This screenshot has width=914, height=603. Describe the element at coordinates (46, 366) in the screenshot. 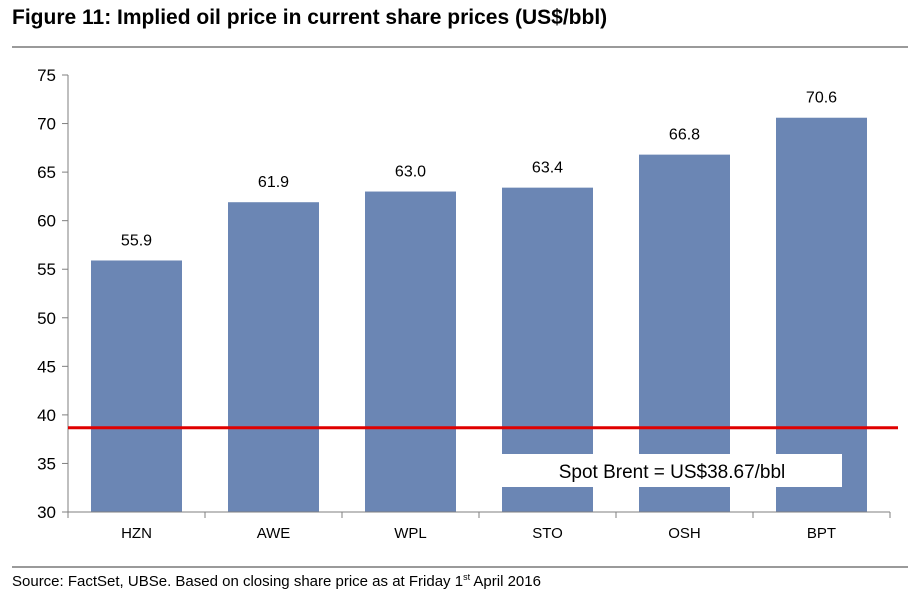

I see `y-tick-label: 45` at that location.